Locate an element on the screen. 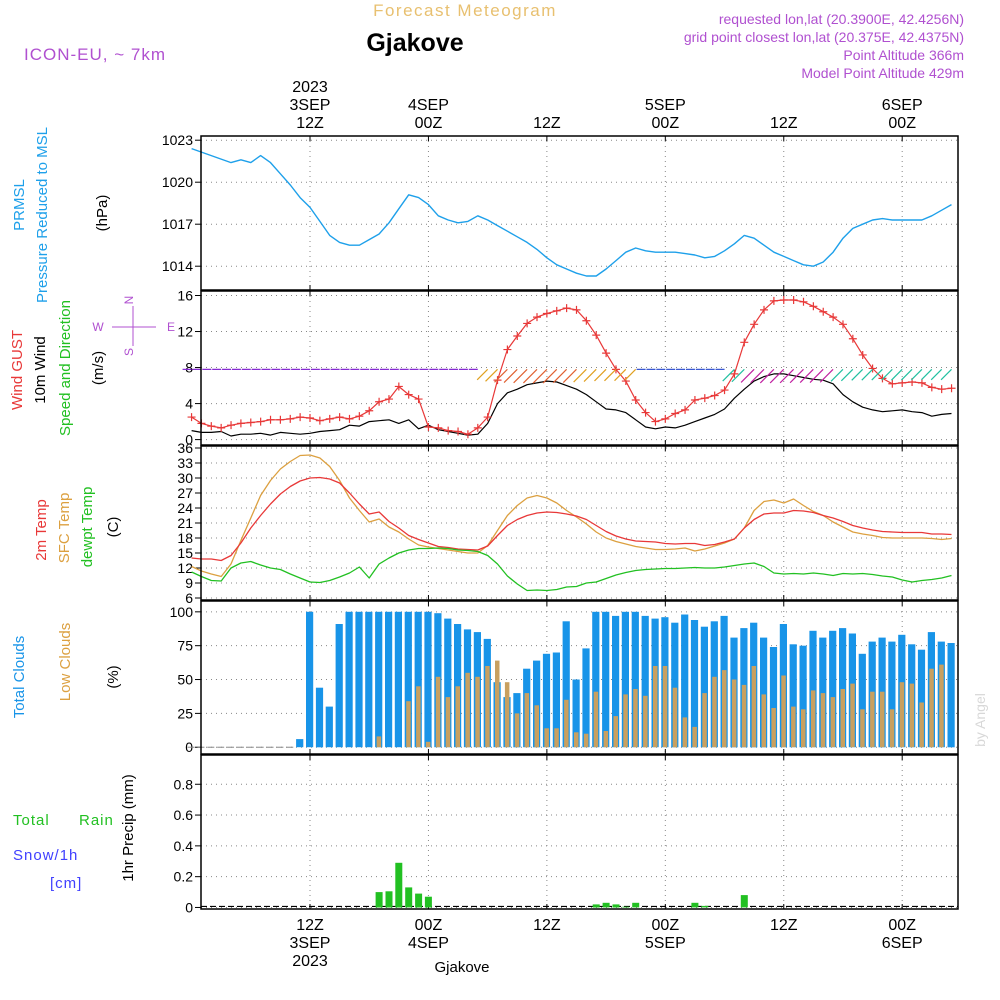 Image resolution: width=1000 pixels, height=1000 pixels. ytick-label-3: 15 is located at coordinates (185, 553).